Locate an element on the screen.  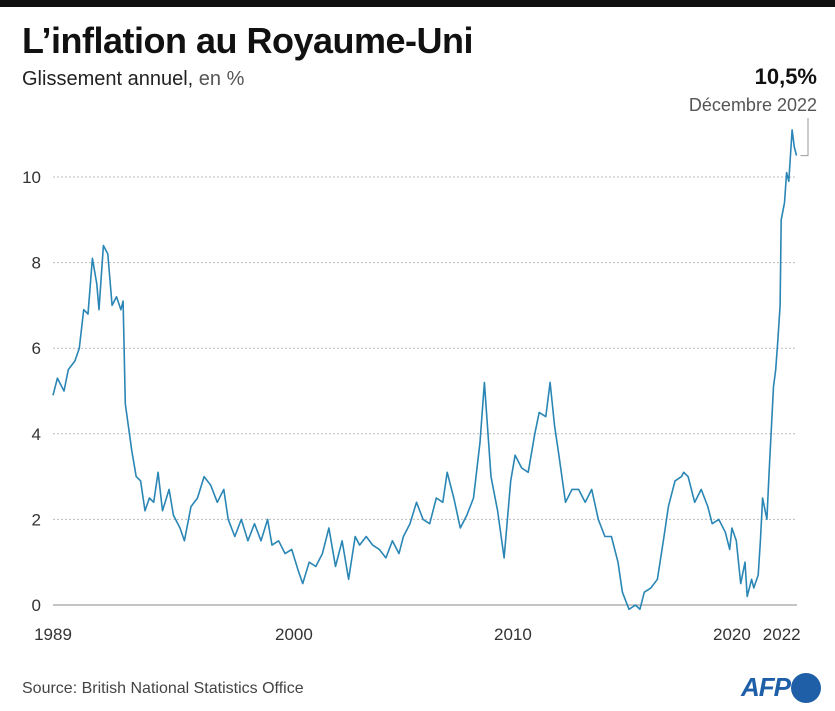
y-tick-label: 8 is located at coordinates (36, 263).